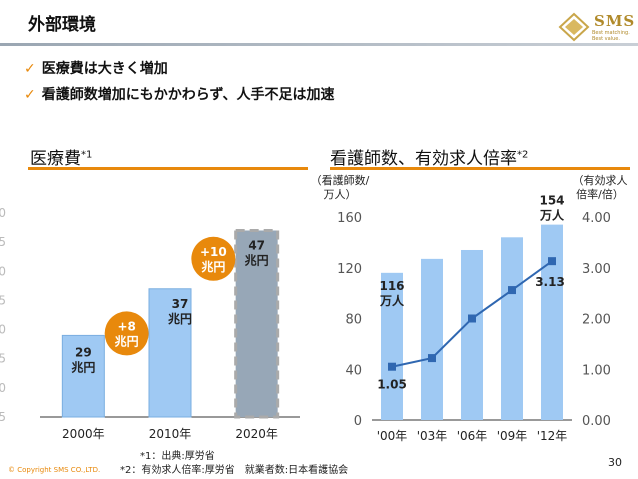 The image size is (638, 479). What do you see at coordinates (600, 187) in the screenshot?
I see `right-axis-title: （有効求人倍率/倍）` at bounding box center [600, 187].